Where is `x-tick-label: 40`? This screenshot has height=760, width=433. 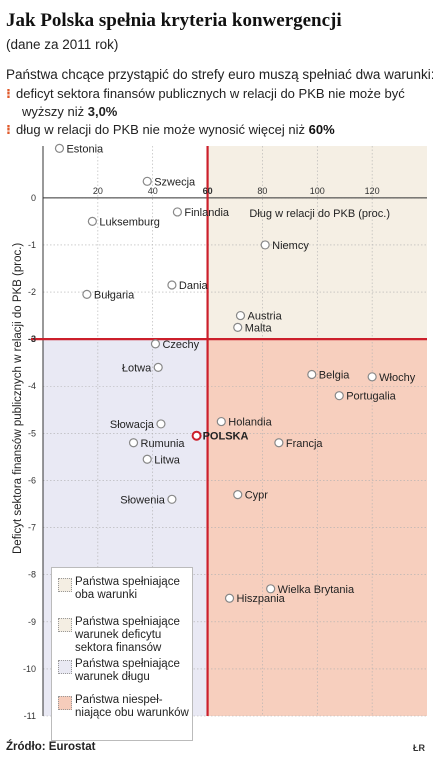 x-tick-label: 40 is located at coordinates (153, 191).